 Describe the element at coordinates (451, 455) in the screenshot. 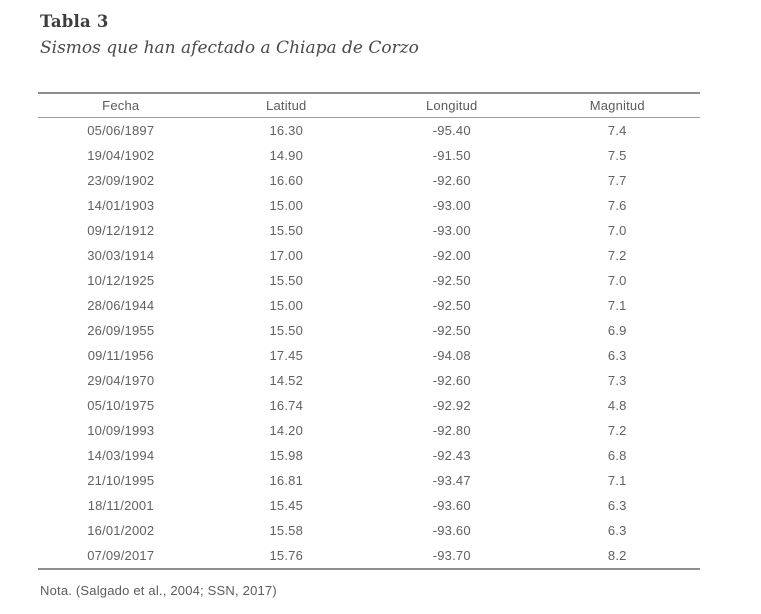

I see `cell-longitud: -92.43` at that location.